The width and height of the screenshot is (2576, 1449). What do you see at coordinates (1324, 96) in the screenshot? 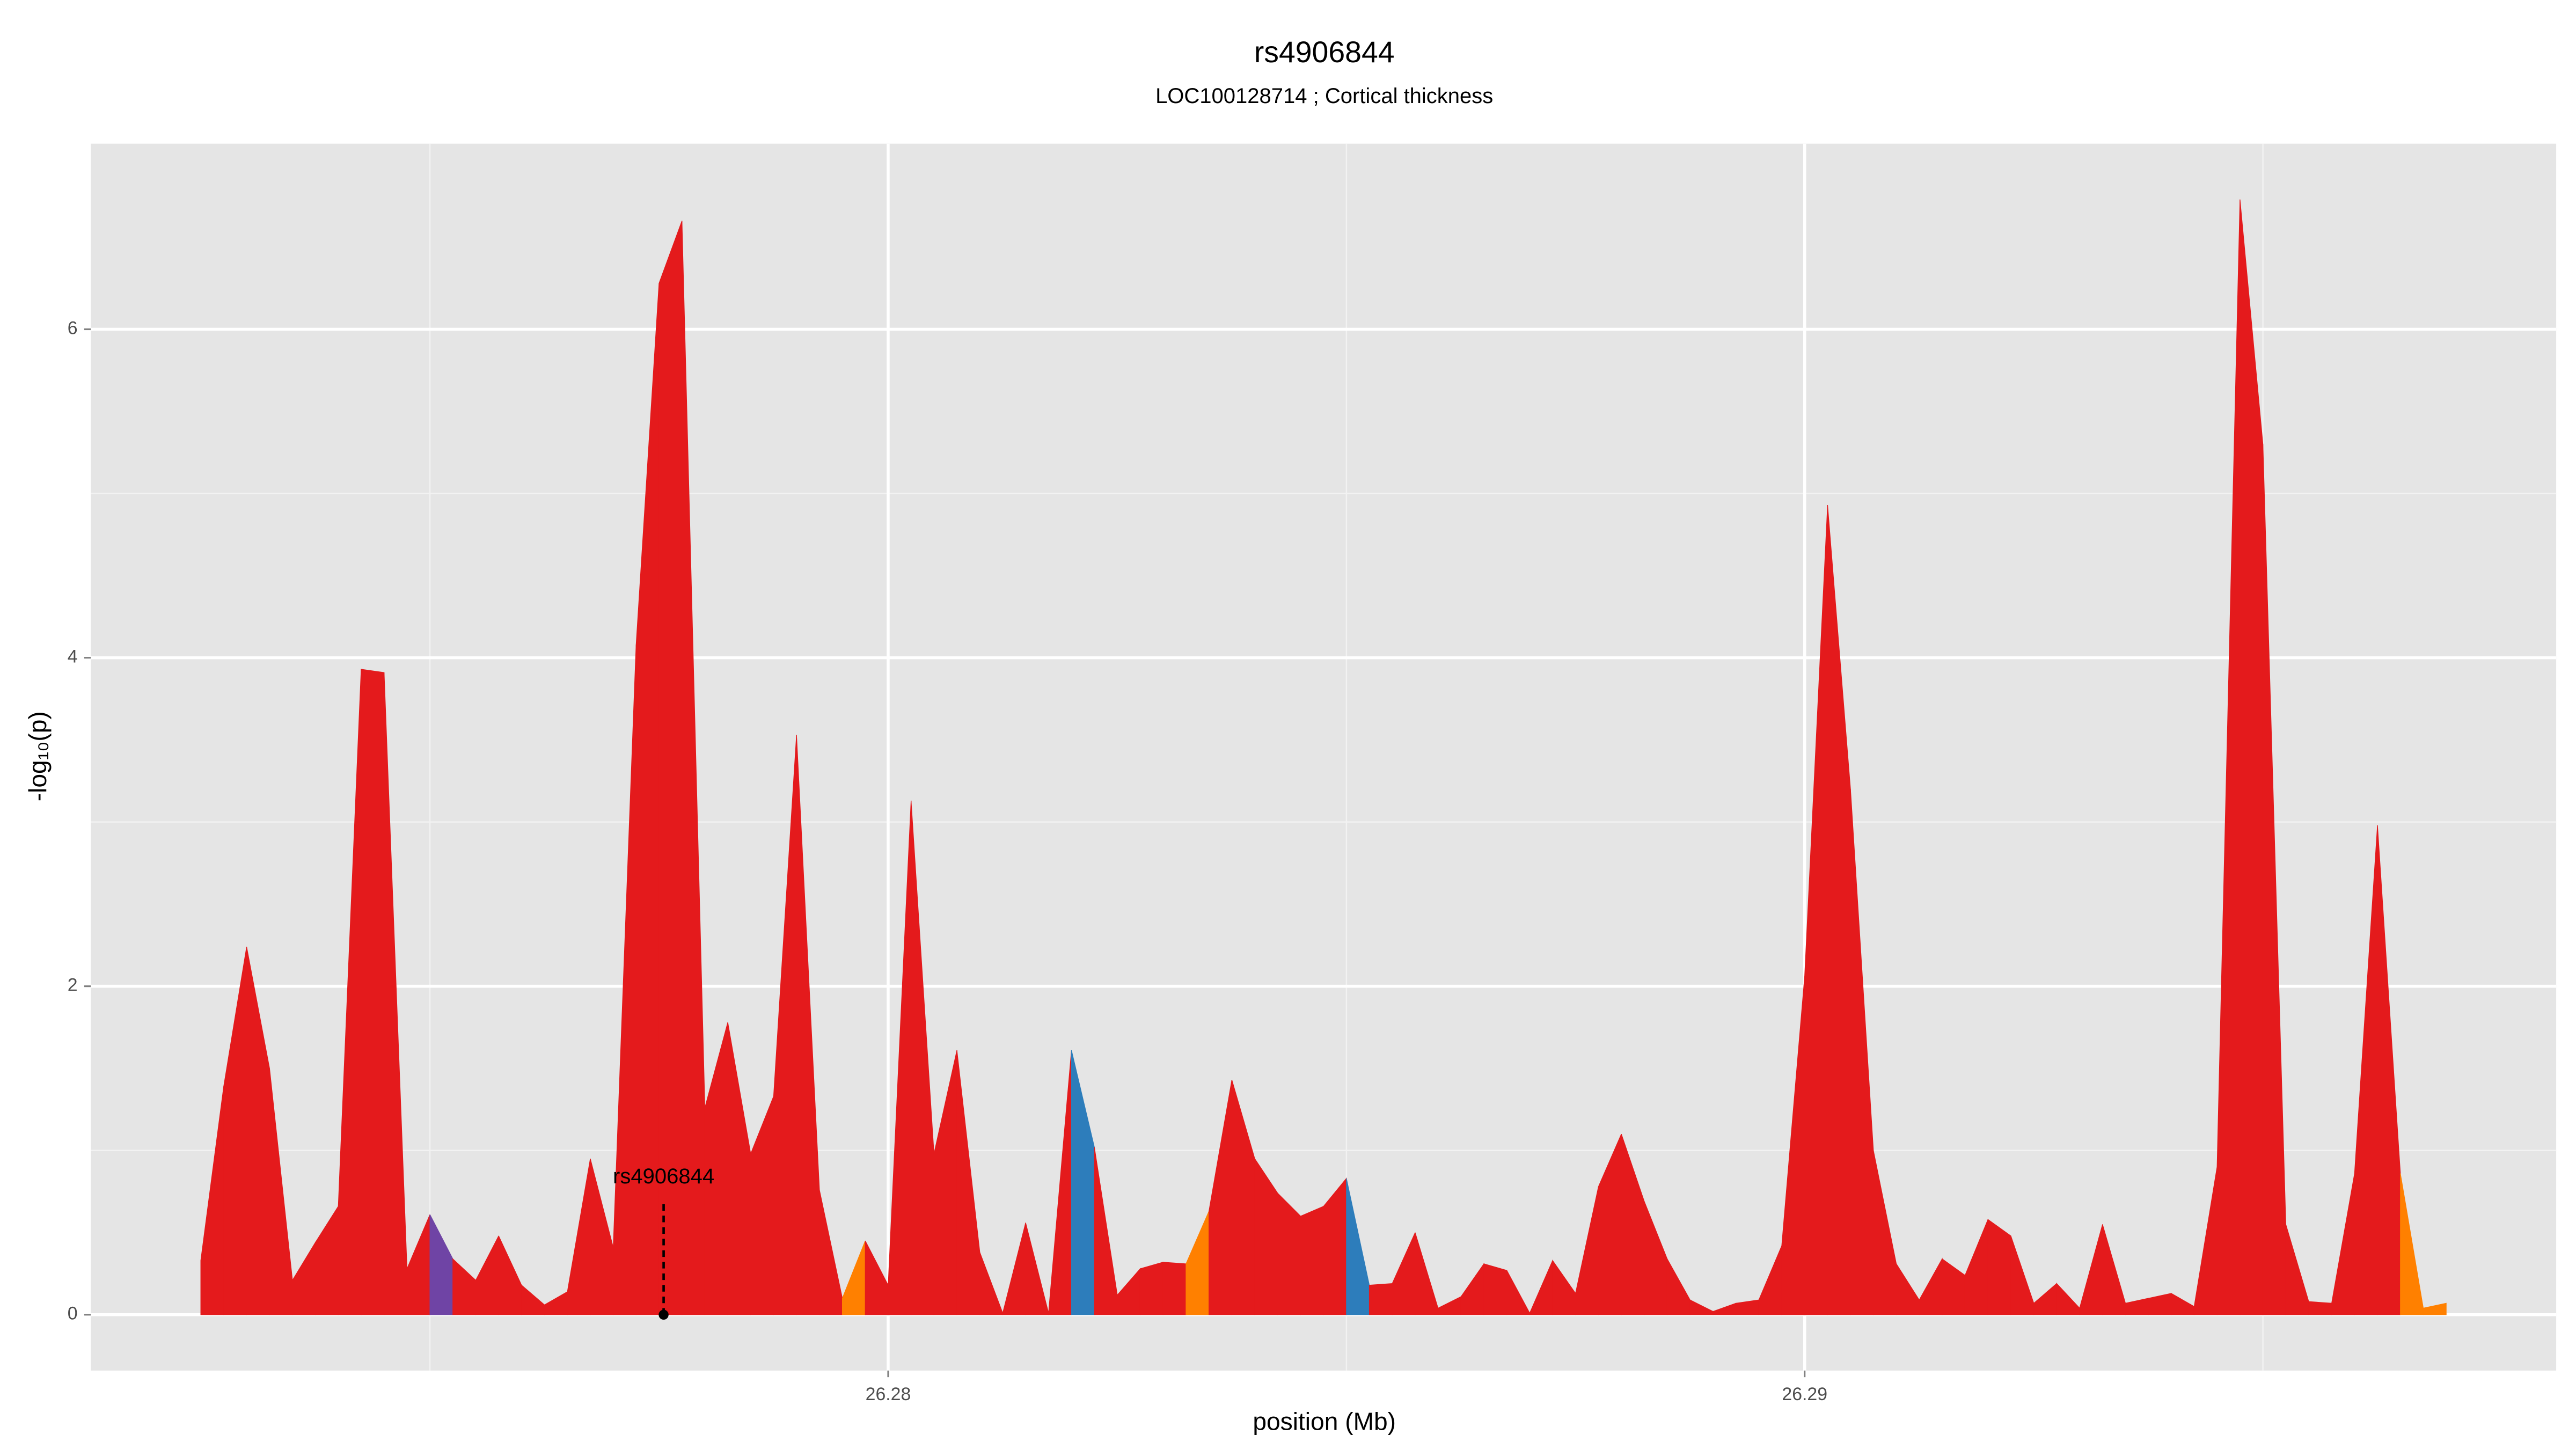
I see `chart-subtitle: LOC100128714 ; Cortical thickness` at bounding box center [1324, 96].